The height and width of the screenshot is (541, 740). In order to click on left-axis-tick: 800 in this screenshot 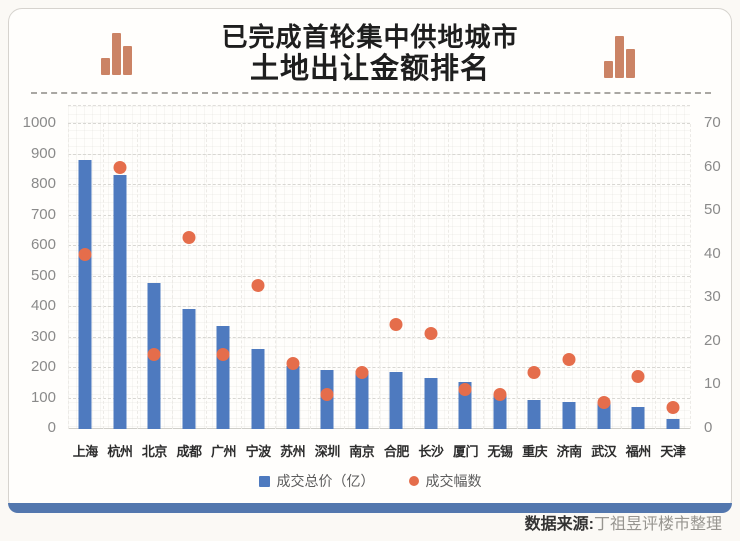, I will do `click(43, 183)`.